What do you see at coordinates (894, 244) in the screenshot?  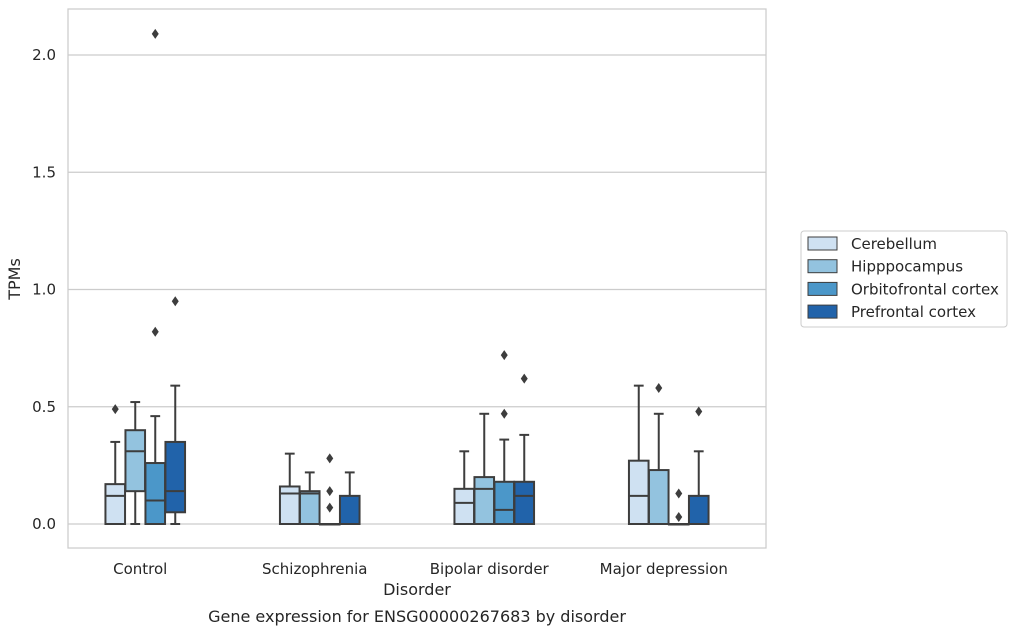 I see `legend-label: Cerebellum` at bounding box center [894, 244].